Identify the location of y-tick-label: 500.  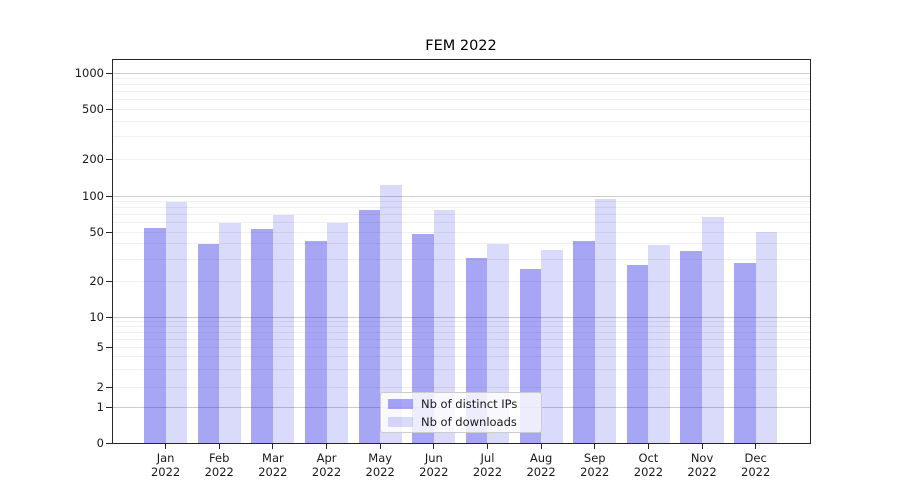
(93, 109).